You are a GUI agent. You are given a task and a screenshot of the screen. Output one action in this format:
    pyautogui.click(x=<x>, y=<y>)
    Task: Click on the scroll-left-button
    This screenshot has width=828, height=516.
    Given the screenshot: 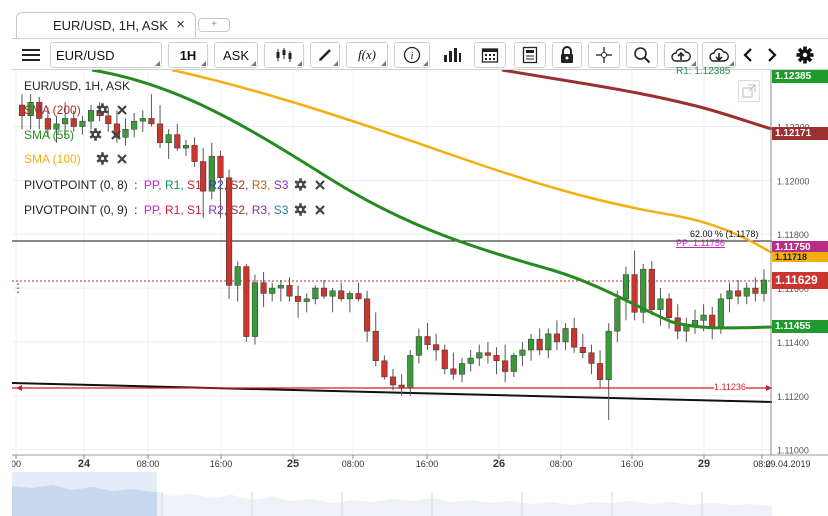 What is the action you would take?
    pyautogui.click(x=748, y=55)
    